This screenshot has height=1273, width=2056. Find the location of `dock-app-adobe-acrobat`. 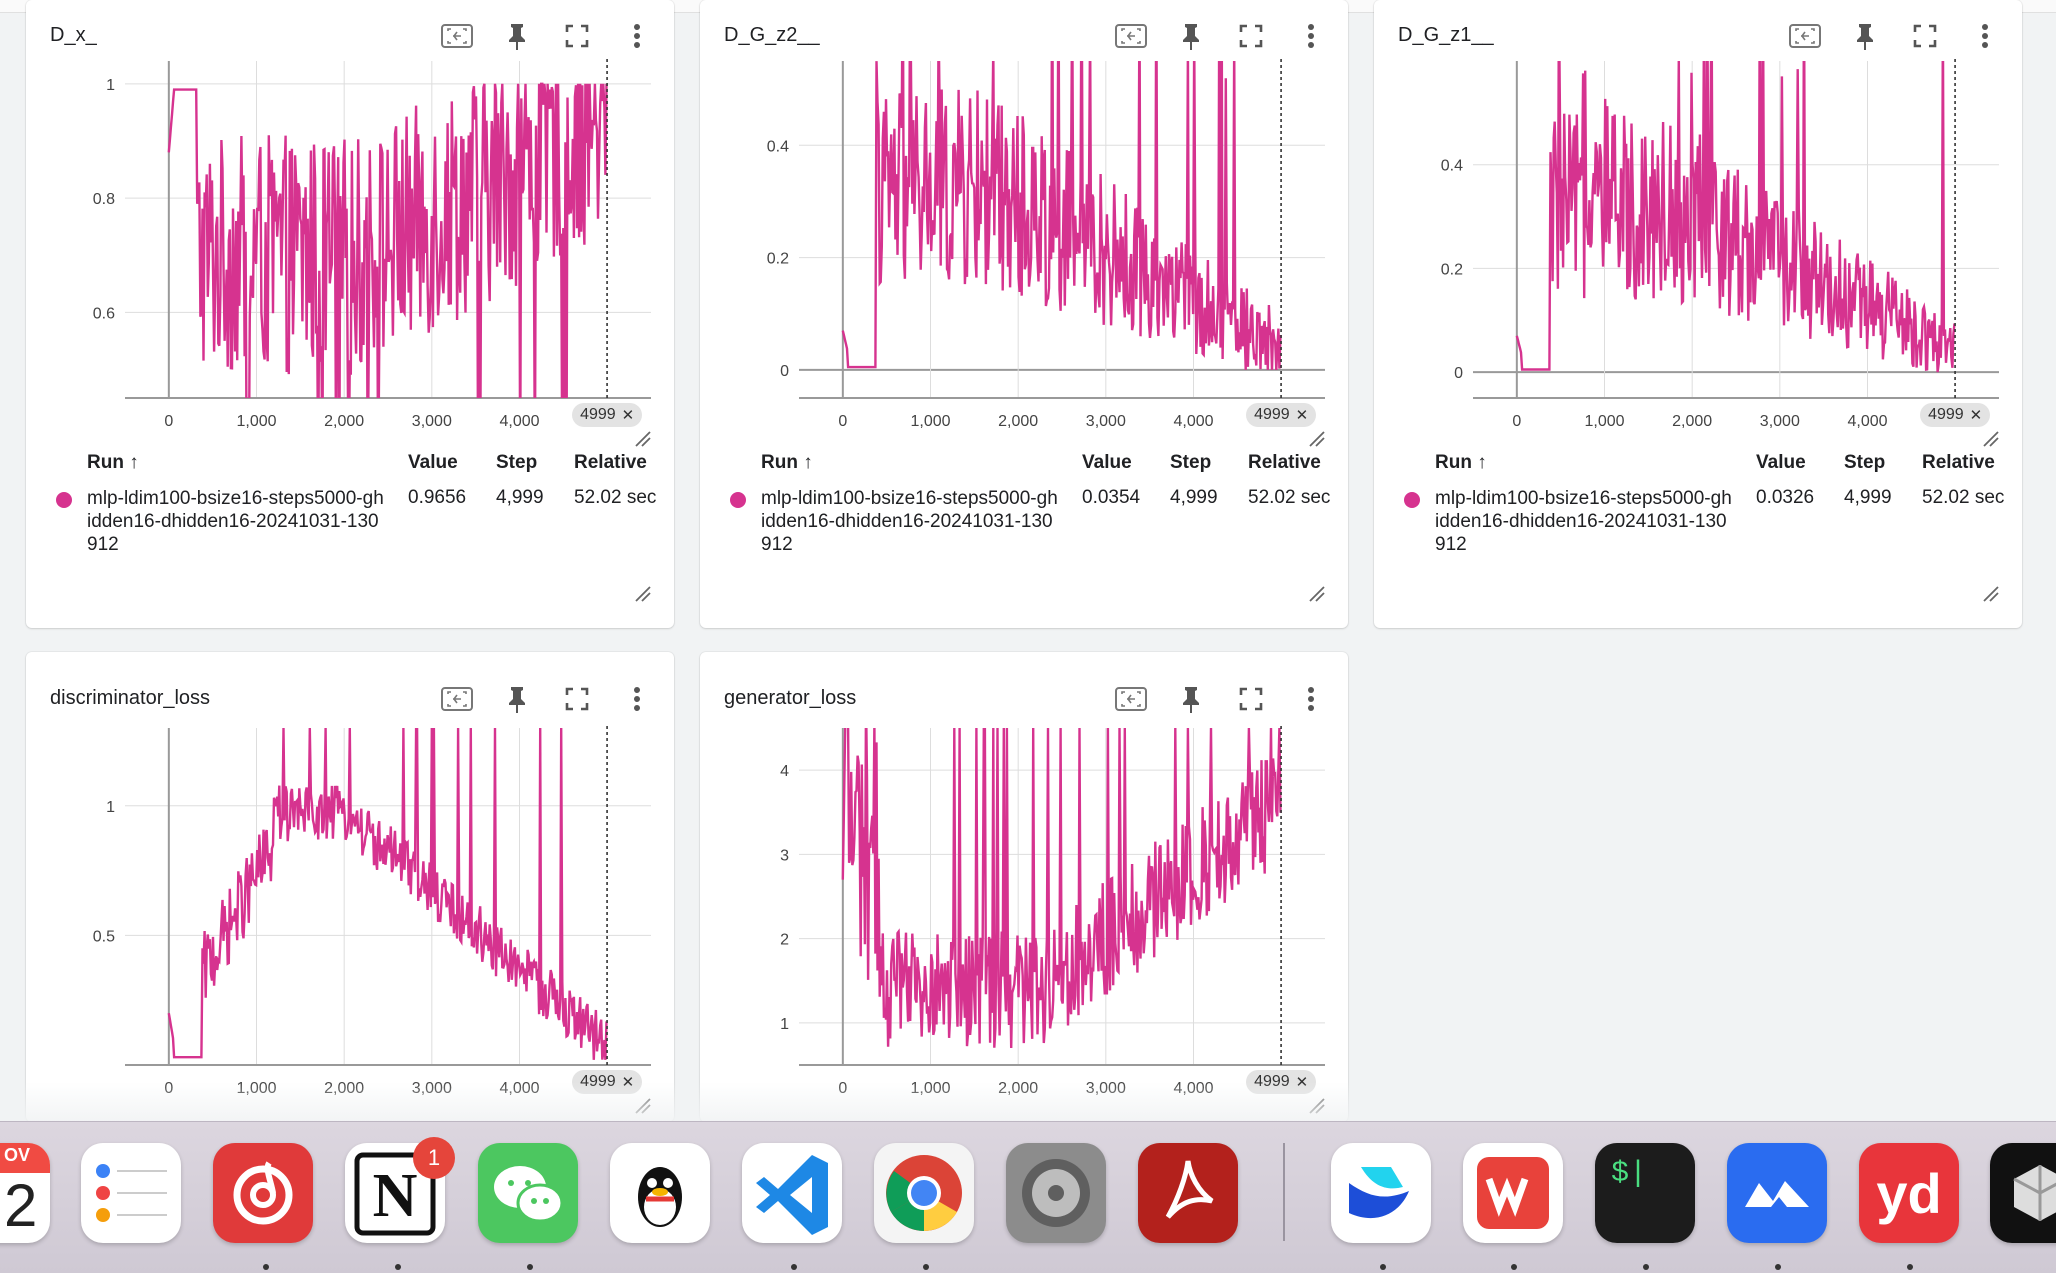

dock-app-adobe-acrobat is located at coordinates (1188, 1193).